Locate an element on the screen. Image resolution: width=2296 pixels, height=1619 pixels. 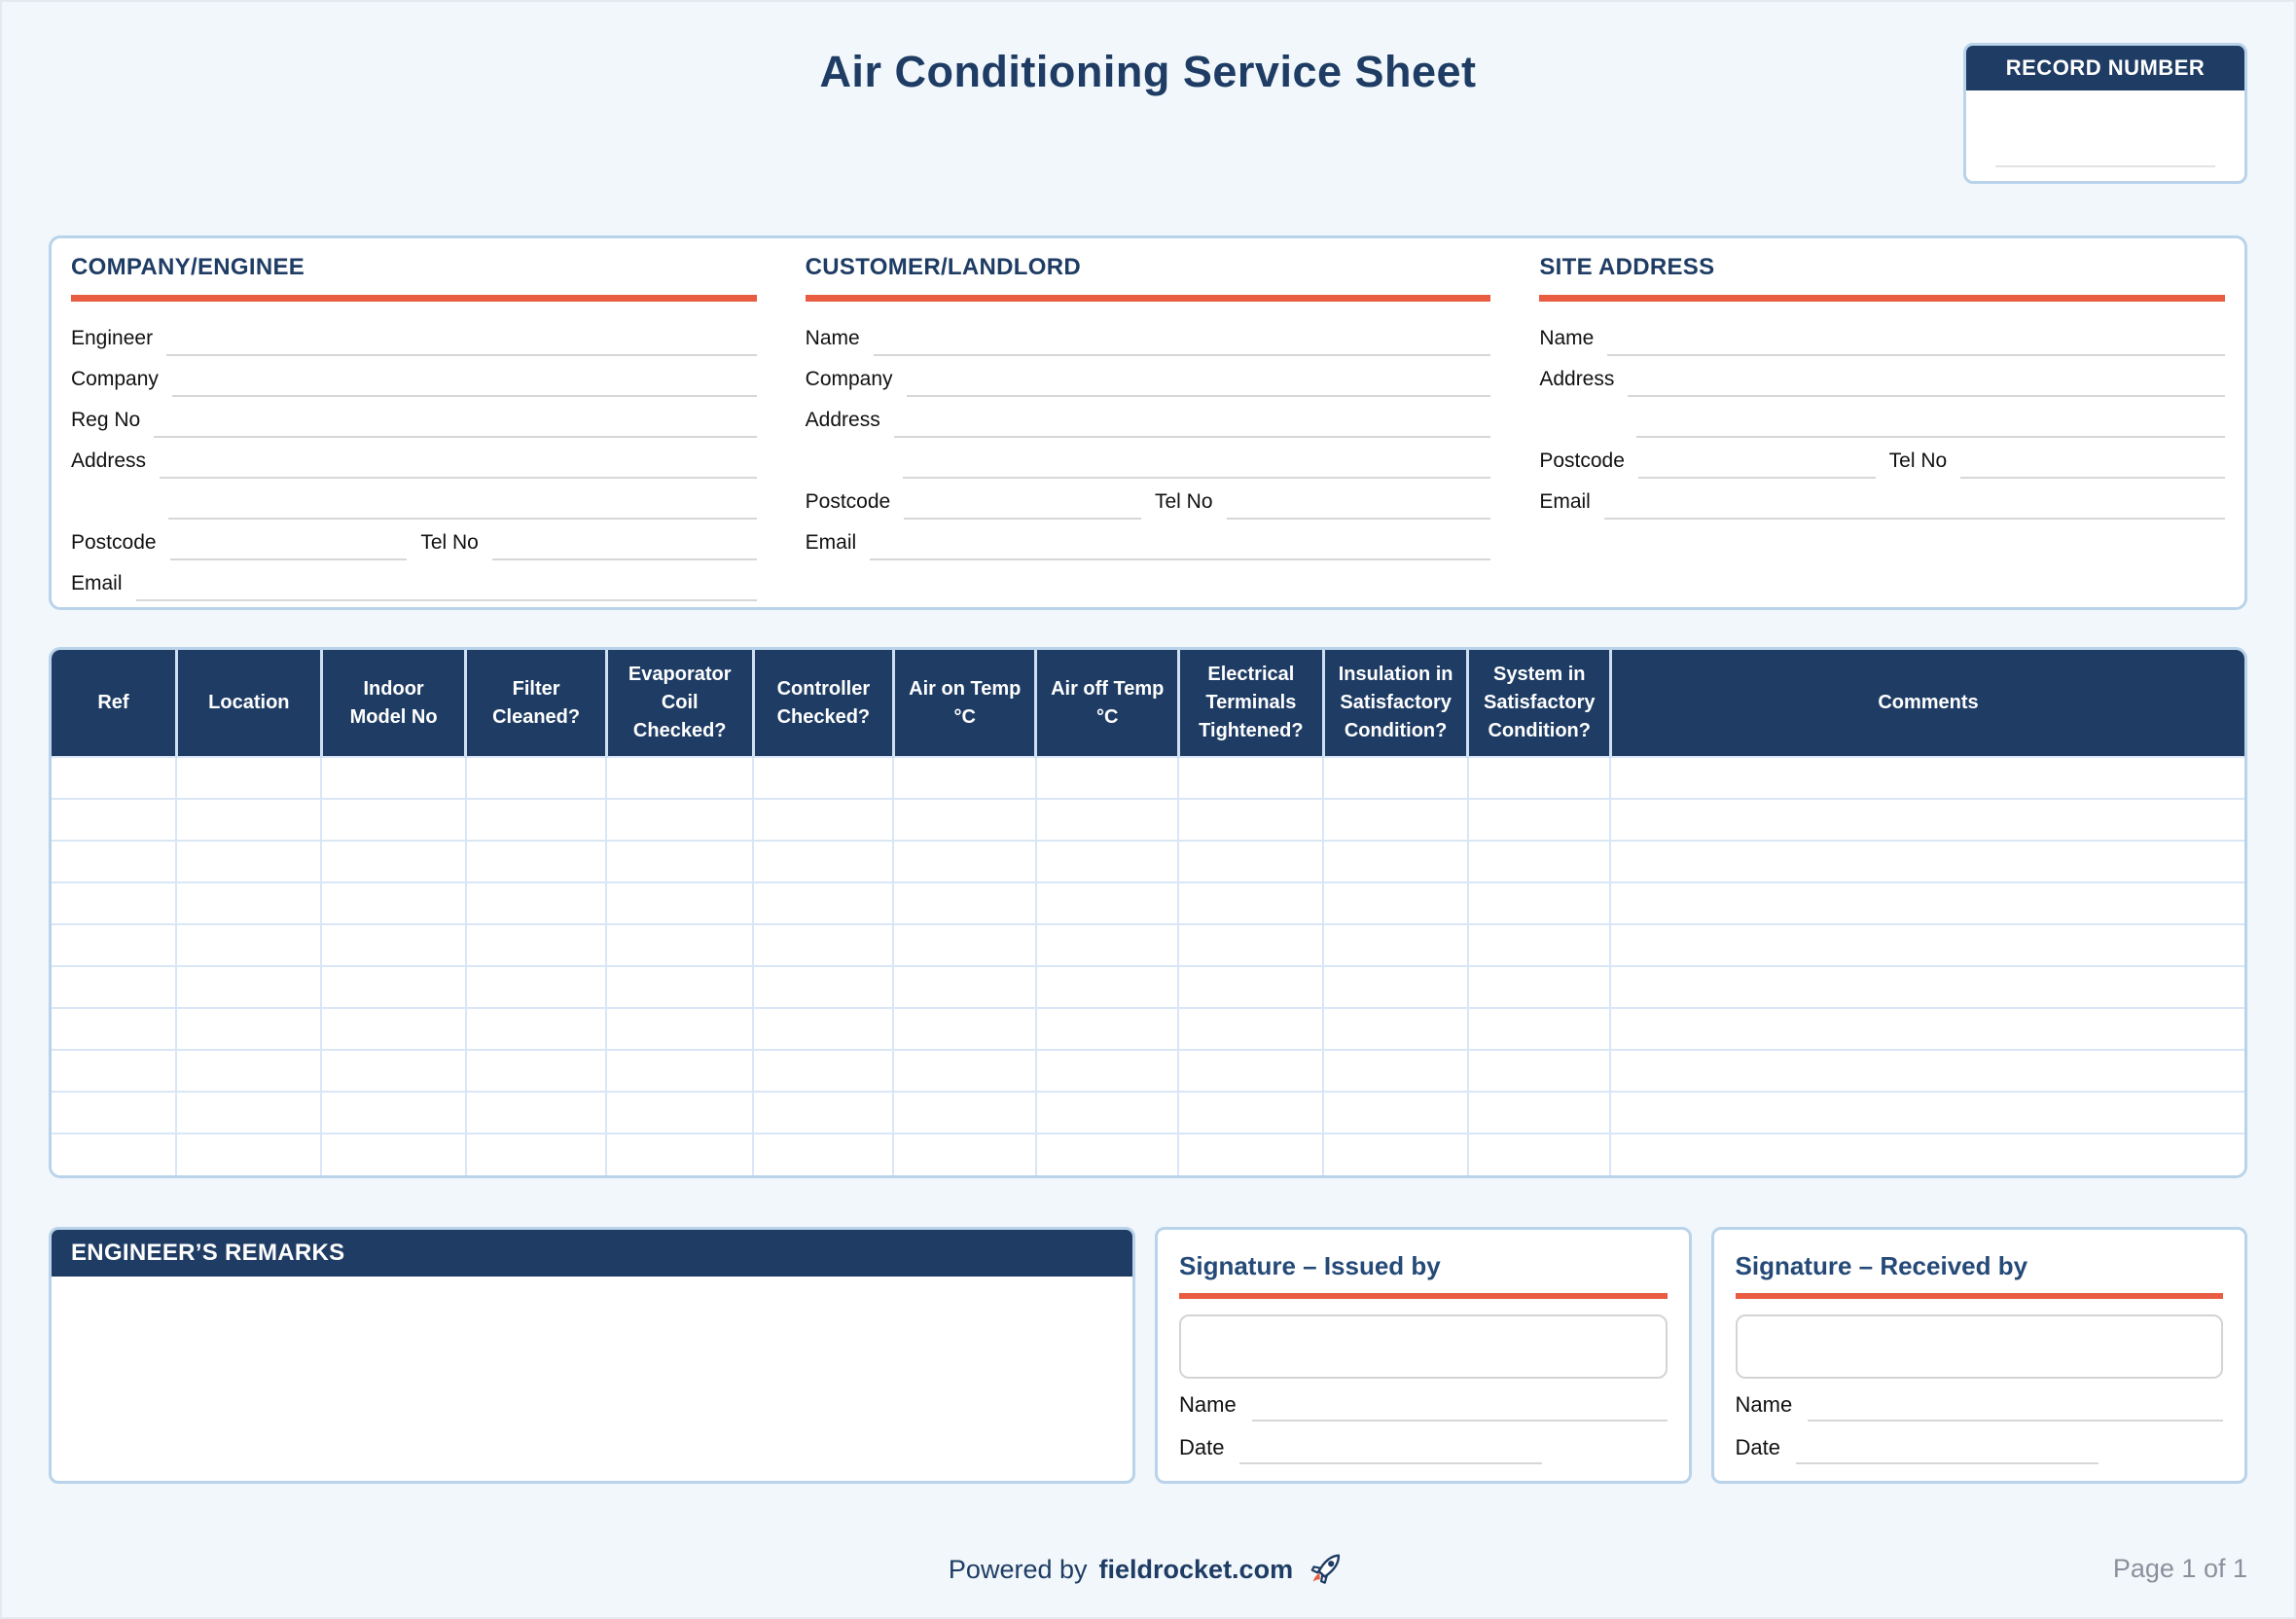
company-field-line is located at coordinates (464, 381).